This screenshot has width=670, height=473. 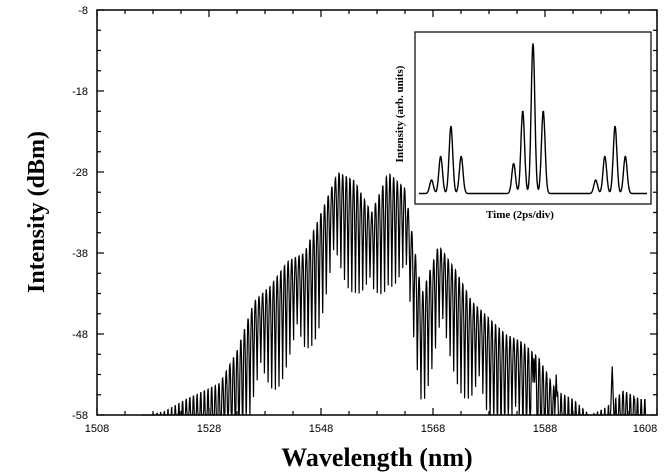 What do you see at coordinates (80, 92) in the screenshot?
I see `y-tick-label: -18` at bounding box center [80, 92].